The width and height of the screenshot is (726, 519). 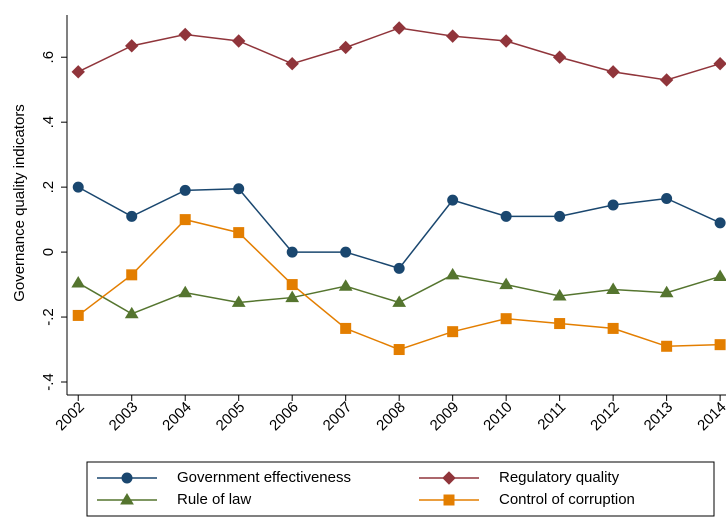 I want to click on x-tick-label: 2004, so click(x=177, y=417).